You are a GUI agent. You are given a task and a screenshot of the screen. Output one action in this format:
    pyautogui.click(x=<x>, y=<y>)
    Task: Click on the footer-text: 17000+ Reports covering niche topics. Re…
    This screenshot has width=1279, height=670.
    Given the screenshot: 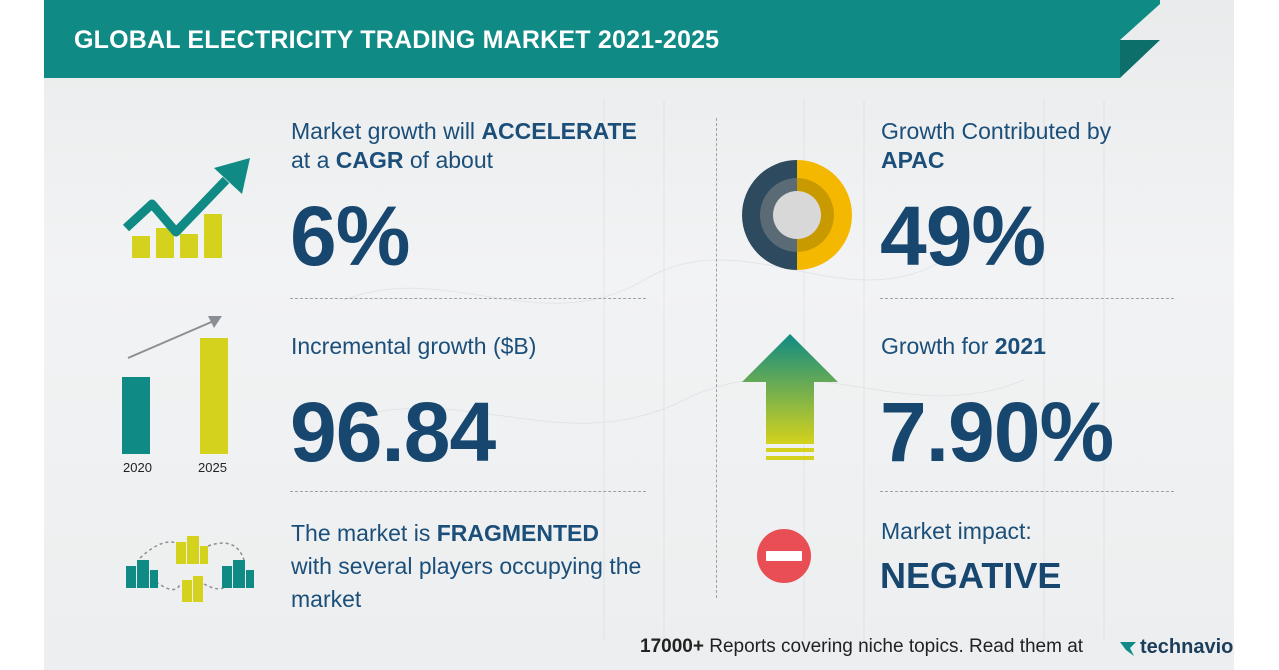 What is the action you would take?
    pyautogui.click(x=862, y=646)
    